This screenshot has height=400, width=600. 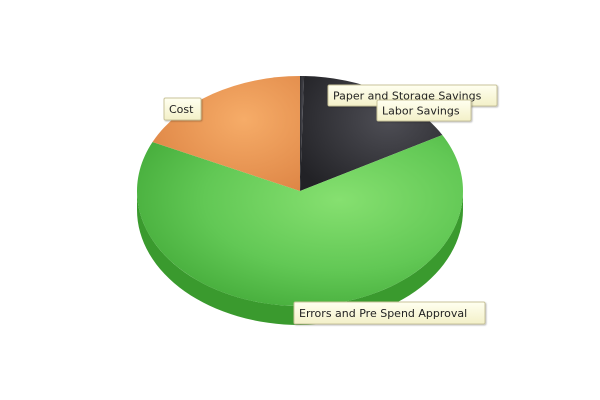 I want to click on data-label-1: Labor Savings, so click(x=424, y=110).